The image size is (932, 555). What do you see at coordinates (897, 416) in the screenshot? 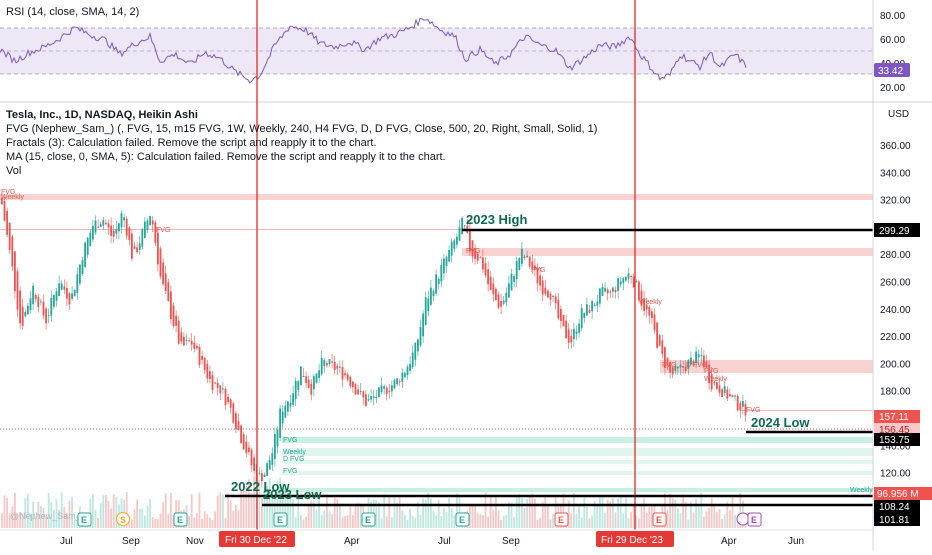
I see `badge-current-price` at bounding box center [897, 416].